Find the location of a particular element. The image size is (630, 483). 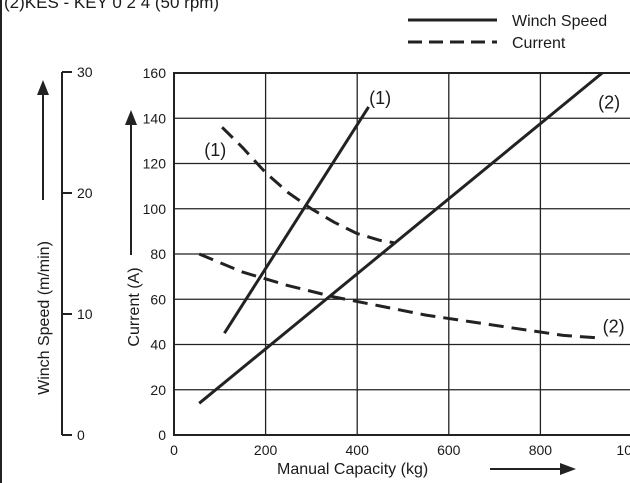

x-tick-label-800: 800 is located at coordinates (541, 450).